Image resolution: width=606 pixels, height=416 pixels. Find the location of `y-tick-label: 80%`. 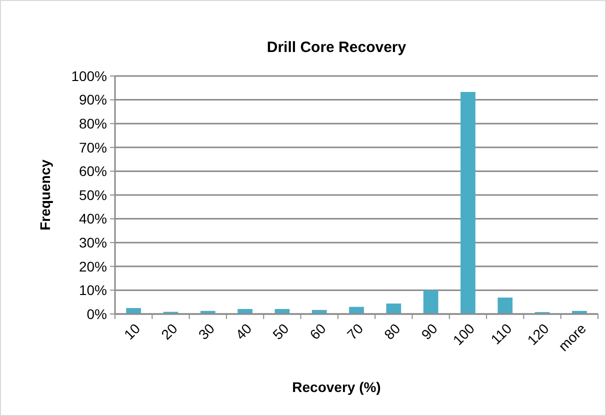

y-tick-label: 80% is located at coordinates (92, 124).